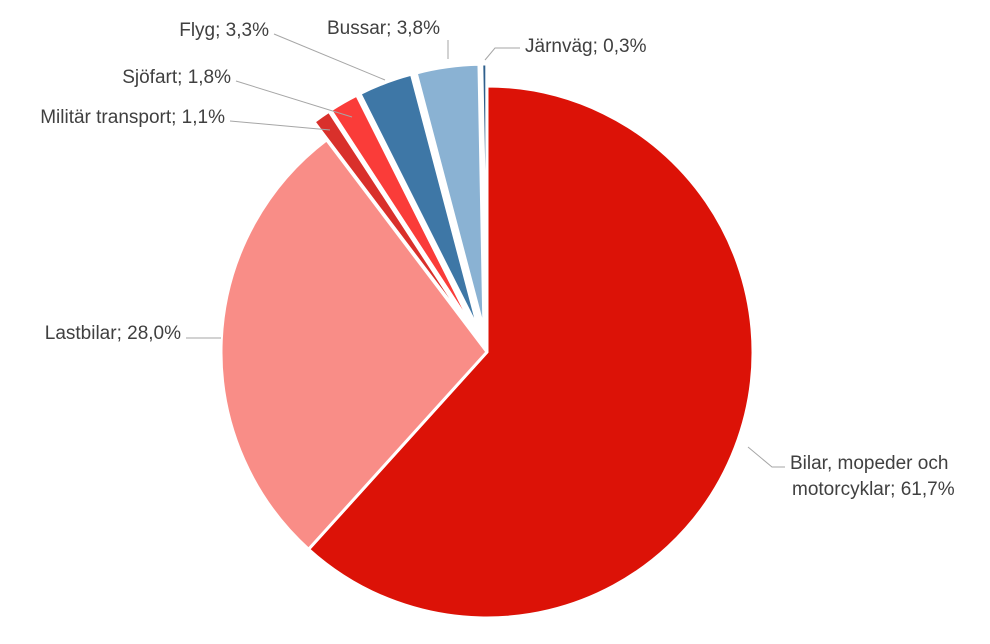  Describe the element at coordinates (176, 77) in the screenshot. I see `data-label: Sjöfart; 1,8%` at that location.